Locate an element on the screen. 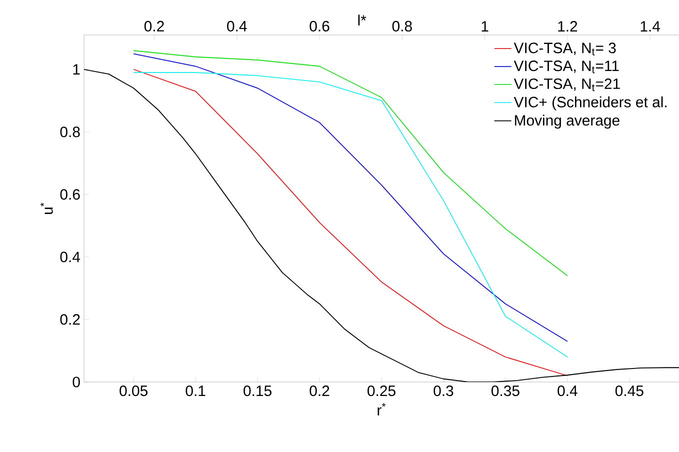  y-axis-title: u$^{*}$ is located at coordinates (46, 208).